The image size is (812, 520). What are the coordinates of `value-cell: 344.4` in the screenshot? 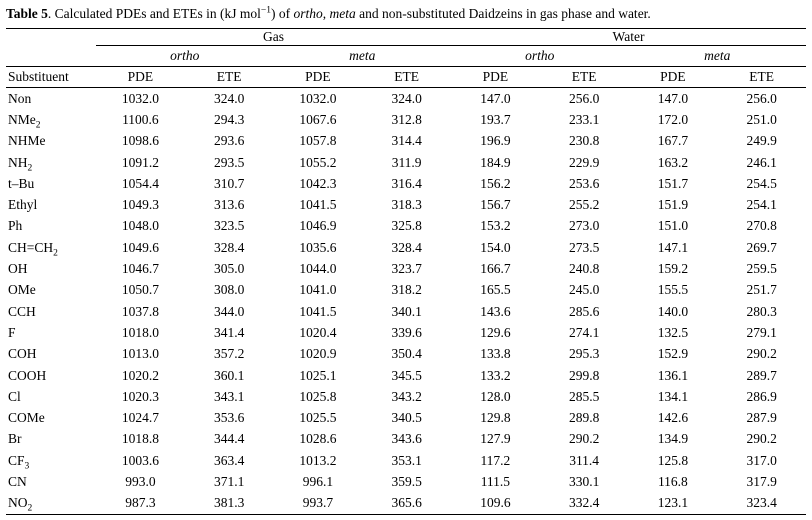 It's located at (229, 439).